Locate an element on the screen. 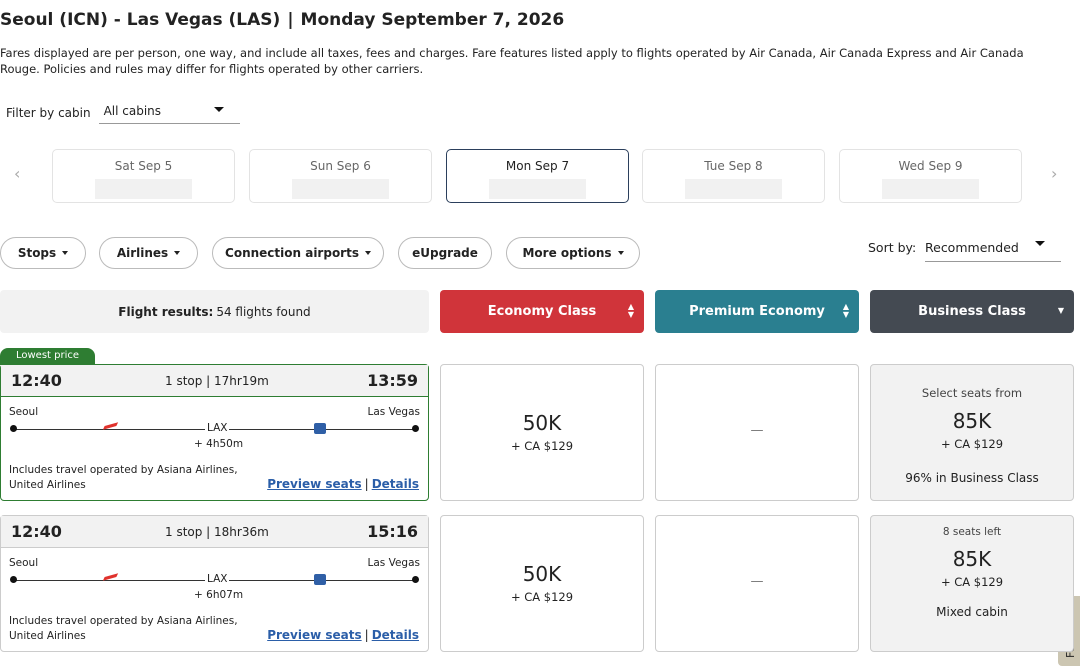 The height and width of the screenshot is (666, 1080). date: Monday September 7, 2026 is located at coordinates (432, 20).